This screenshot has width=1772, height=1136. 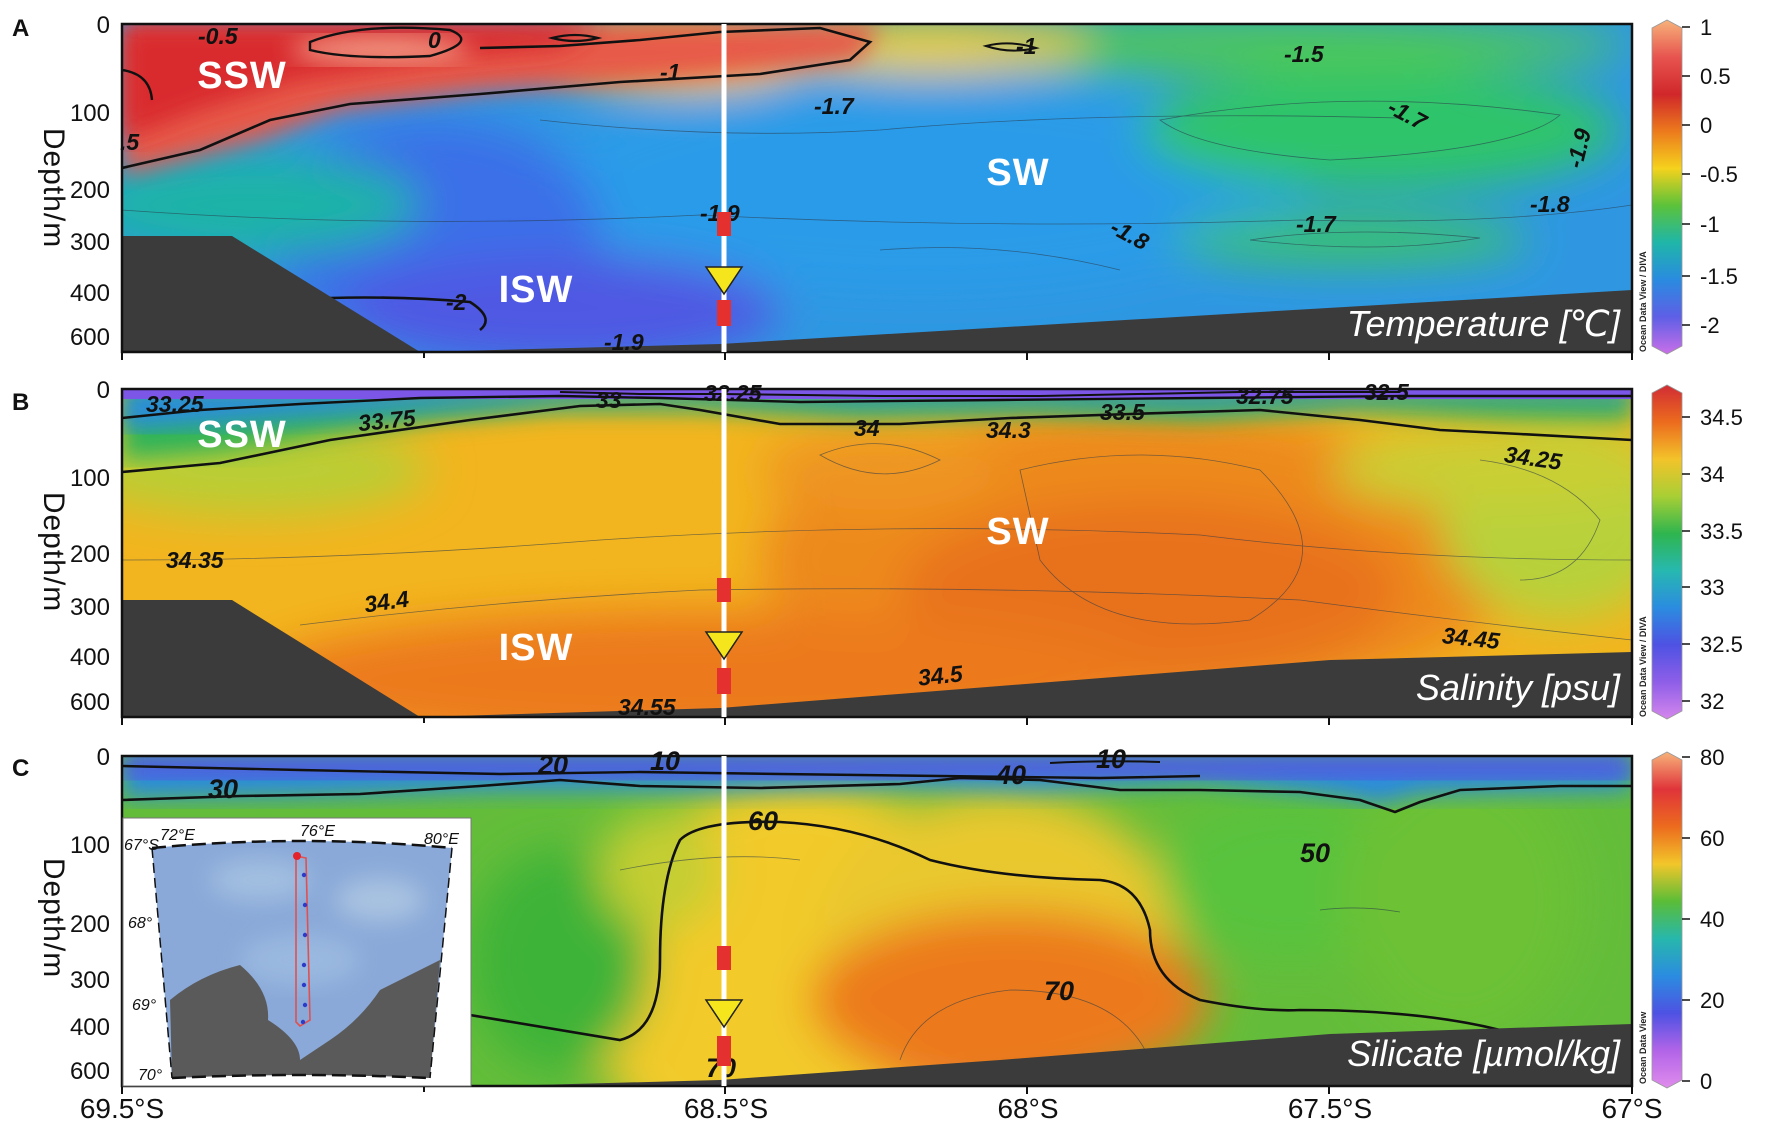 I want to click on inset-lat-label: 67°S, so click(x=141, y=845).